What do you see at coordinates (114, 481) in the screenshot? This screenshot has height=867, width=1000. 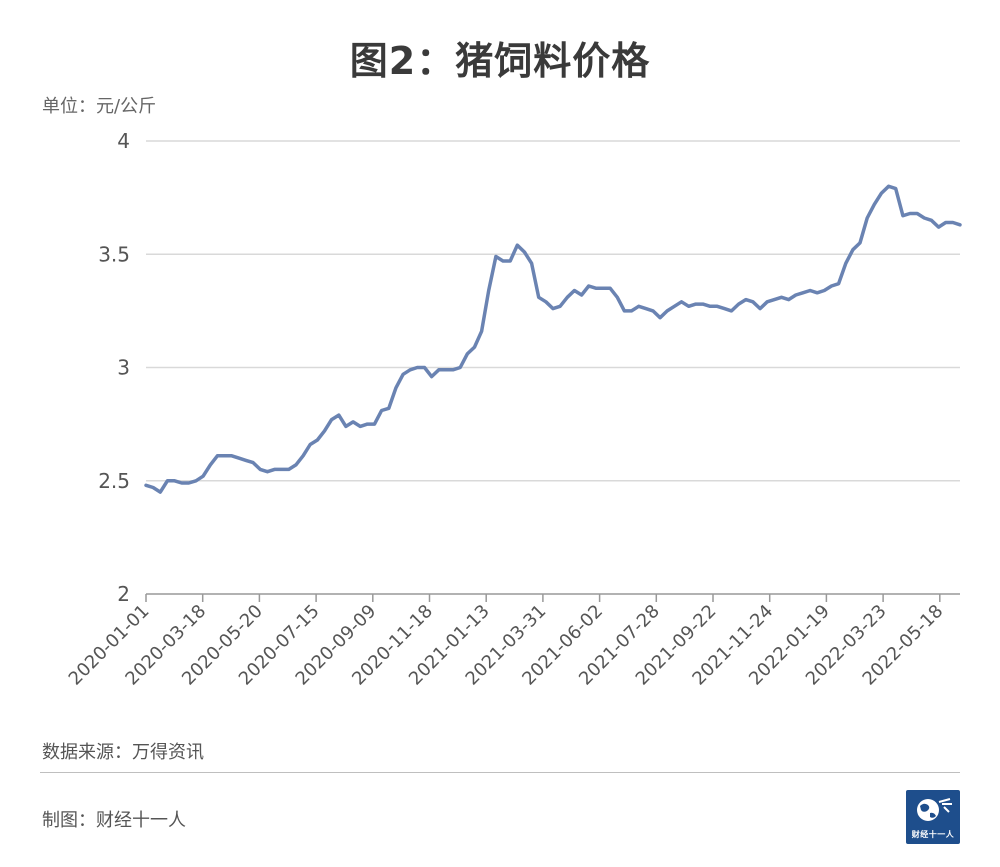 I see `y-tick-label: 2.5` at bounding box center [114, 481].